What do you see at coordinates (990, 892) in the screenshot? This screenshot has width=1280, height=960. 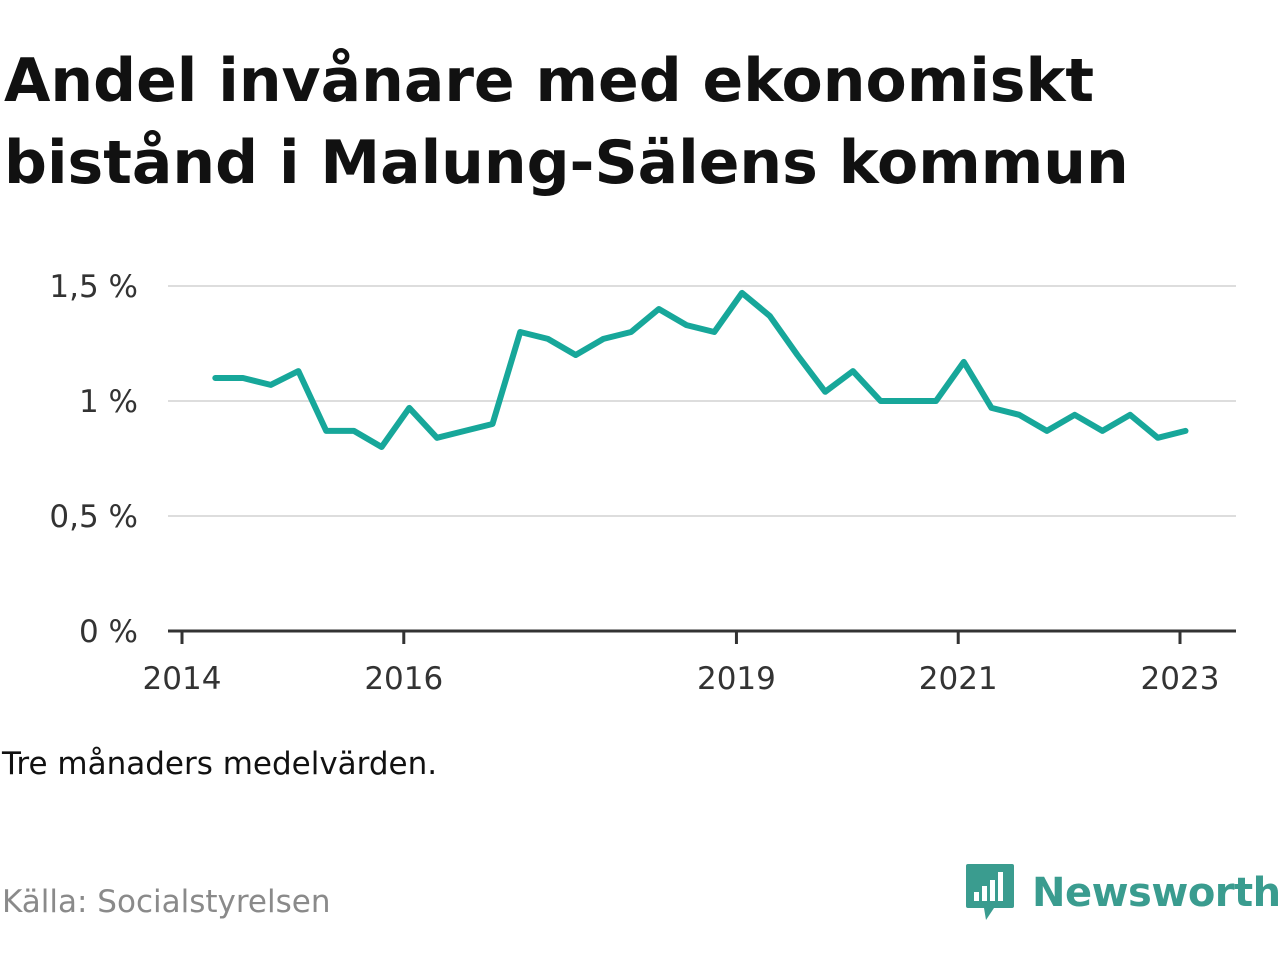 I see `newsworthy-logo-icon` at bounding box center [990, 892].